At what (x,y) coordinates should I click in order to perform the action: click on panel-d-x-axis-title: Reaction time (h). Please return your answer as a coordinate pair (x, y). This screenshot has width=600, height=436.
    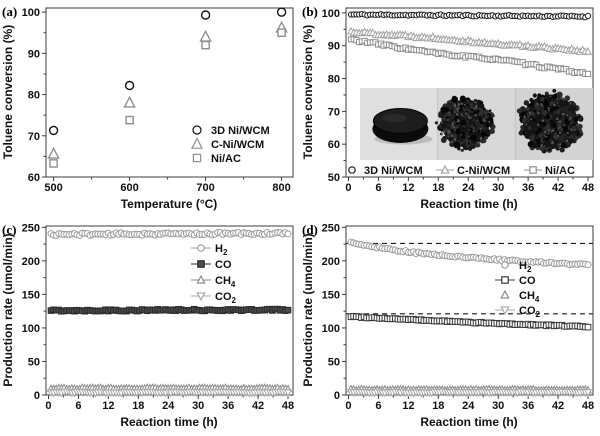
    Looking at the image, I should click on (468, 422).